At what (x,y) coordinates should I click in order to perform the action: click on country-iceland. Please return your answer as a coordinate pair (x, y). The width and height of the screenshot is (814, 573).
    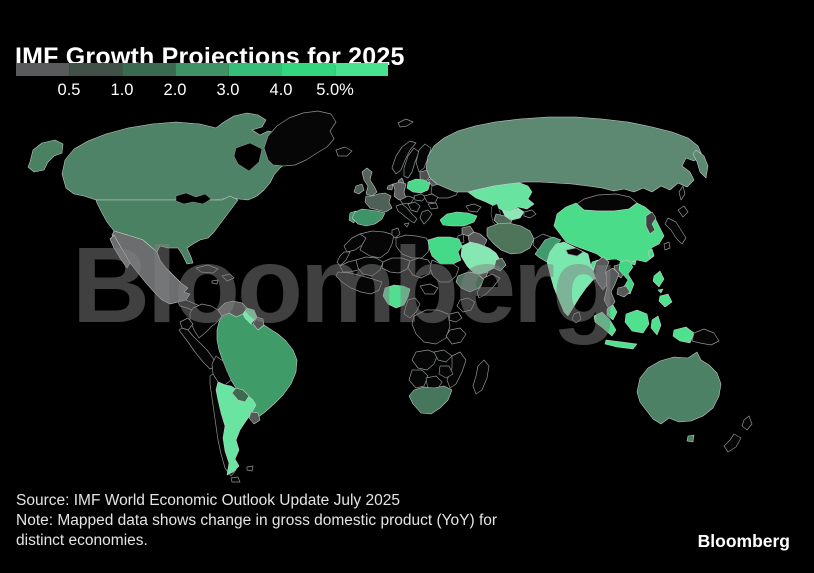
    Looking at the image, I should click on (344, 151).